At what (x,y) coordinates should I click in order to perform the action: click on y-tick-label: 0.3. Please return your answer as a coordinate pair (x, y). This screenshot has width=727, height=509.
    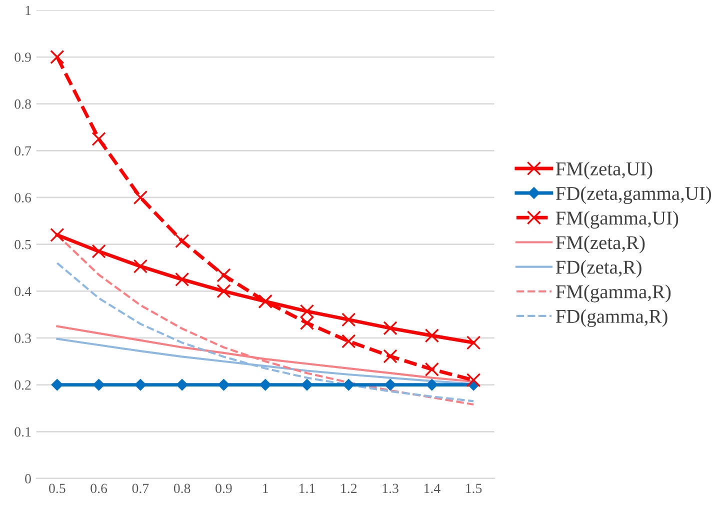
    Looking at the image, I should click on (22, 338).